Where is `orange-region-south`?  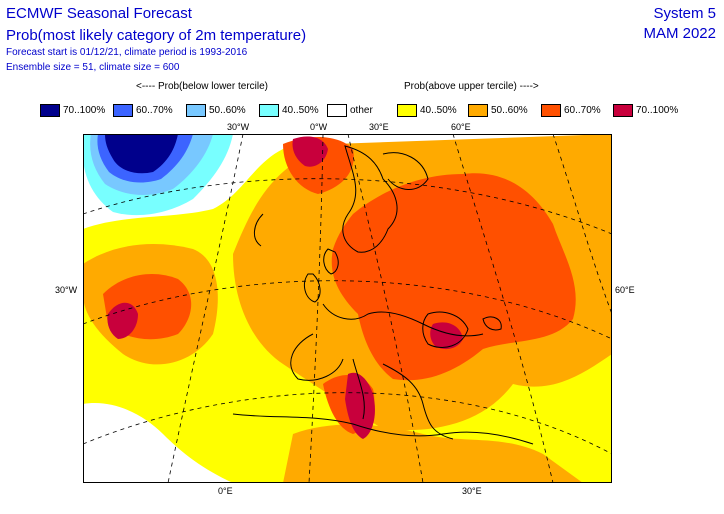
orange-region-south is located at coordinates (433, 453).